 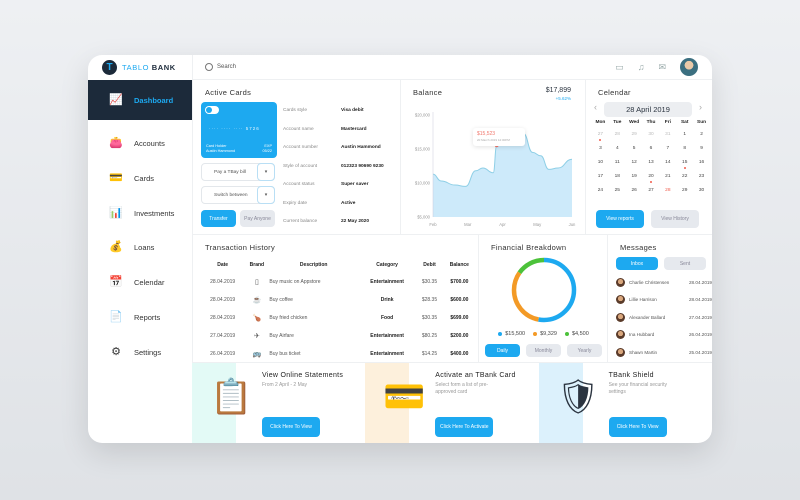 I want to click on calendar-day: 5, so click(x=634, y=148).